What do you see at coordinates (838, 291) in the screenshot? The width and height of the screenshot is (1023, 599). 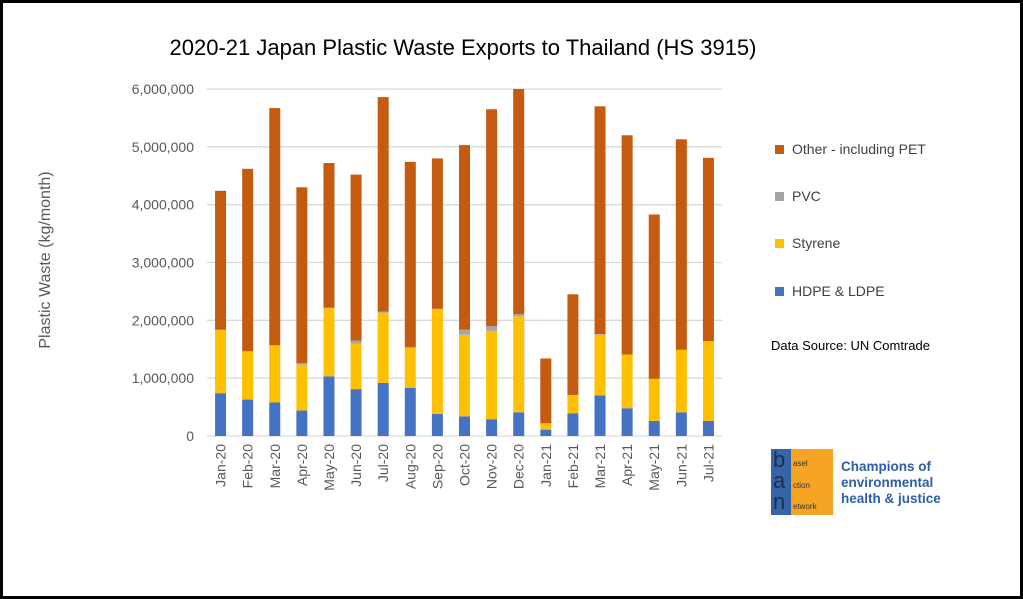 I see `legend-label: HDPE & LDPE` at bounding box center [838, 291].